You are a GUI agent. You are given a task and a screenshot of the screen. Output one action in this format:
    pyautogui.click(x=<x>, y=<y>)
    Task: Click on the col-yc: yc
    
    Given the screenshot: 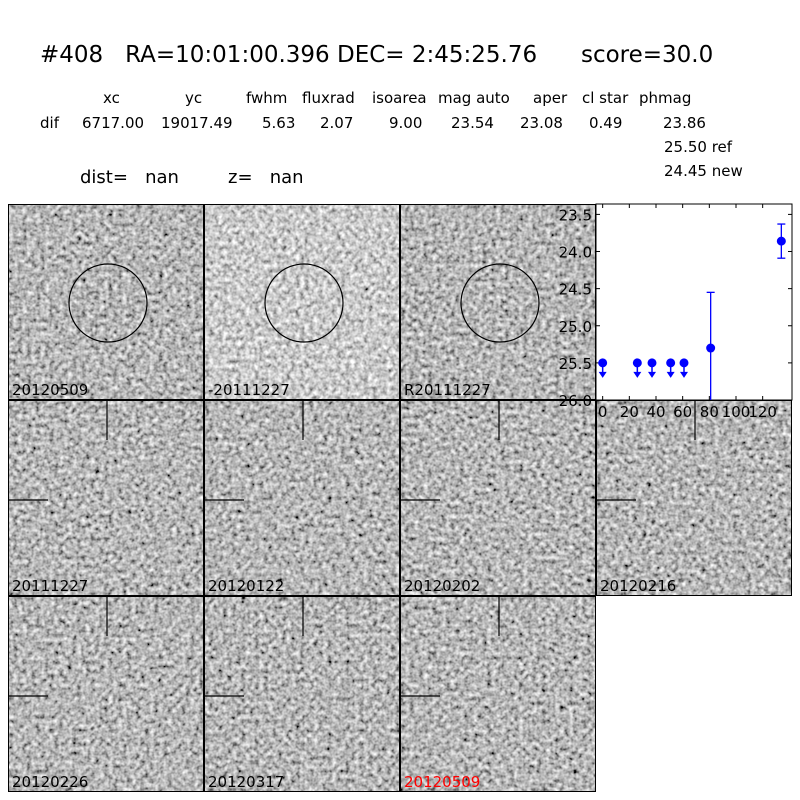 What is the action you would take?
    pyautogui.click(x=194, y=98)
    